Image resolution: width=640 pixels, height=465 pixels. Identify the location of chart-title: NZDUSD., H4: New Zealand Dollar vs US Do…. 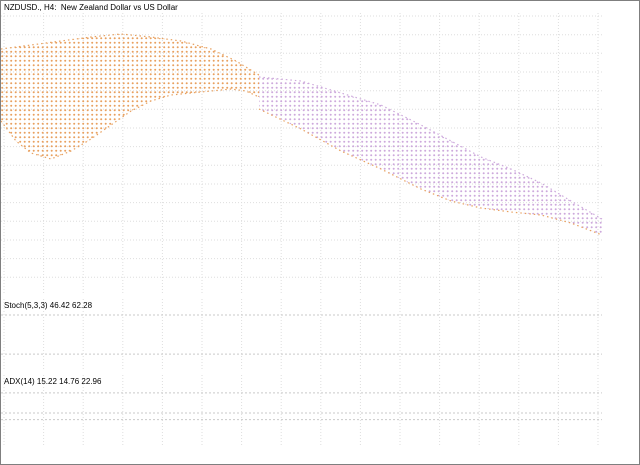
(91, 7).